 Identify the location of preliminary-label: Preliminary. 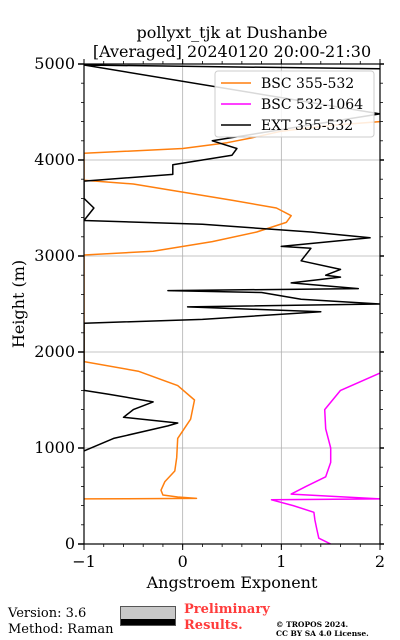
(227, 609).